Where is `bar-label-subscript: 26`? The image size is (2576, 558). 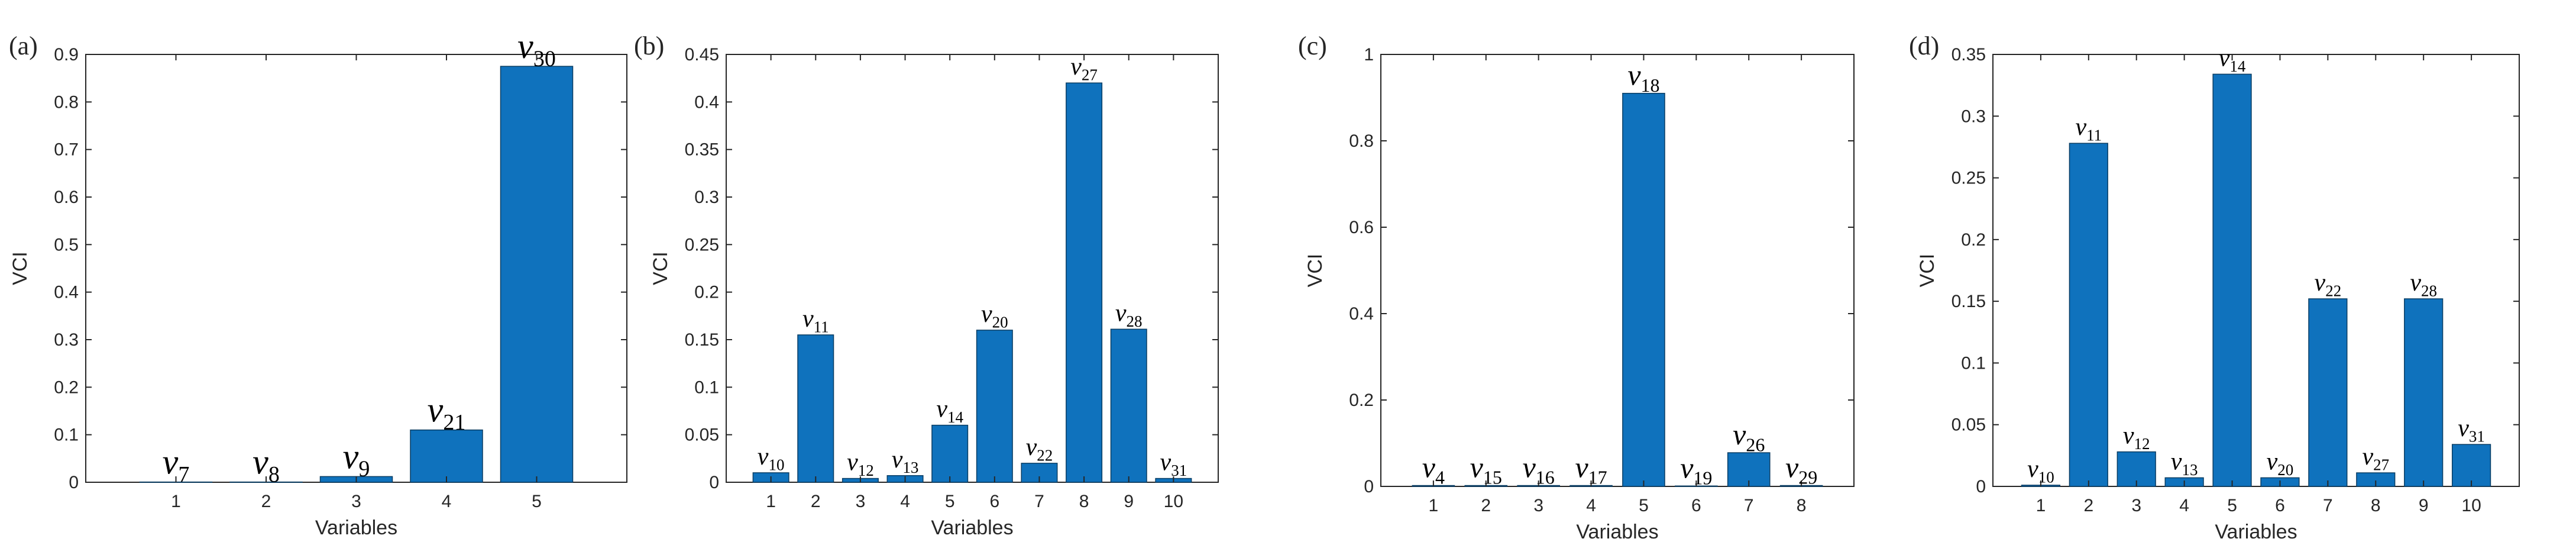
bar-label-subscript: 26 is located at coordinates (1756, 444).